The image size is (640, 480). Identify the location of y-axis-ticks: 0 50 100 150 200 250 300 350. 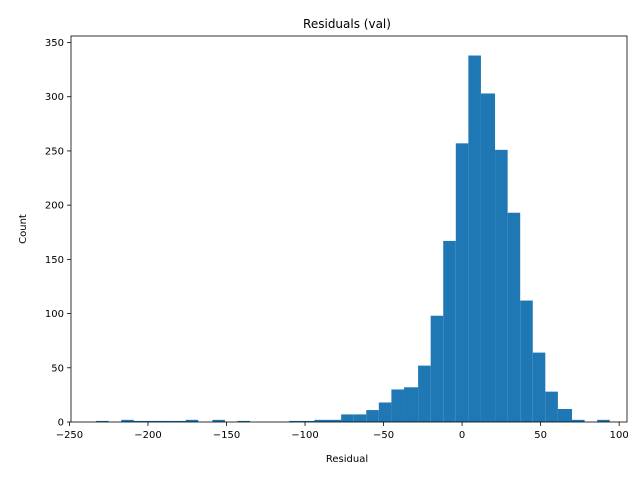
(58, 233).